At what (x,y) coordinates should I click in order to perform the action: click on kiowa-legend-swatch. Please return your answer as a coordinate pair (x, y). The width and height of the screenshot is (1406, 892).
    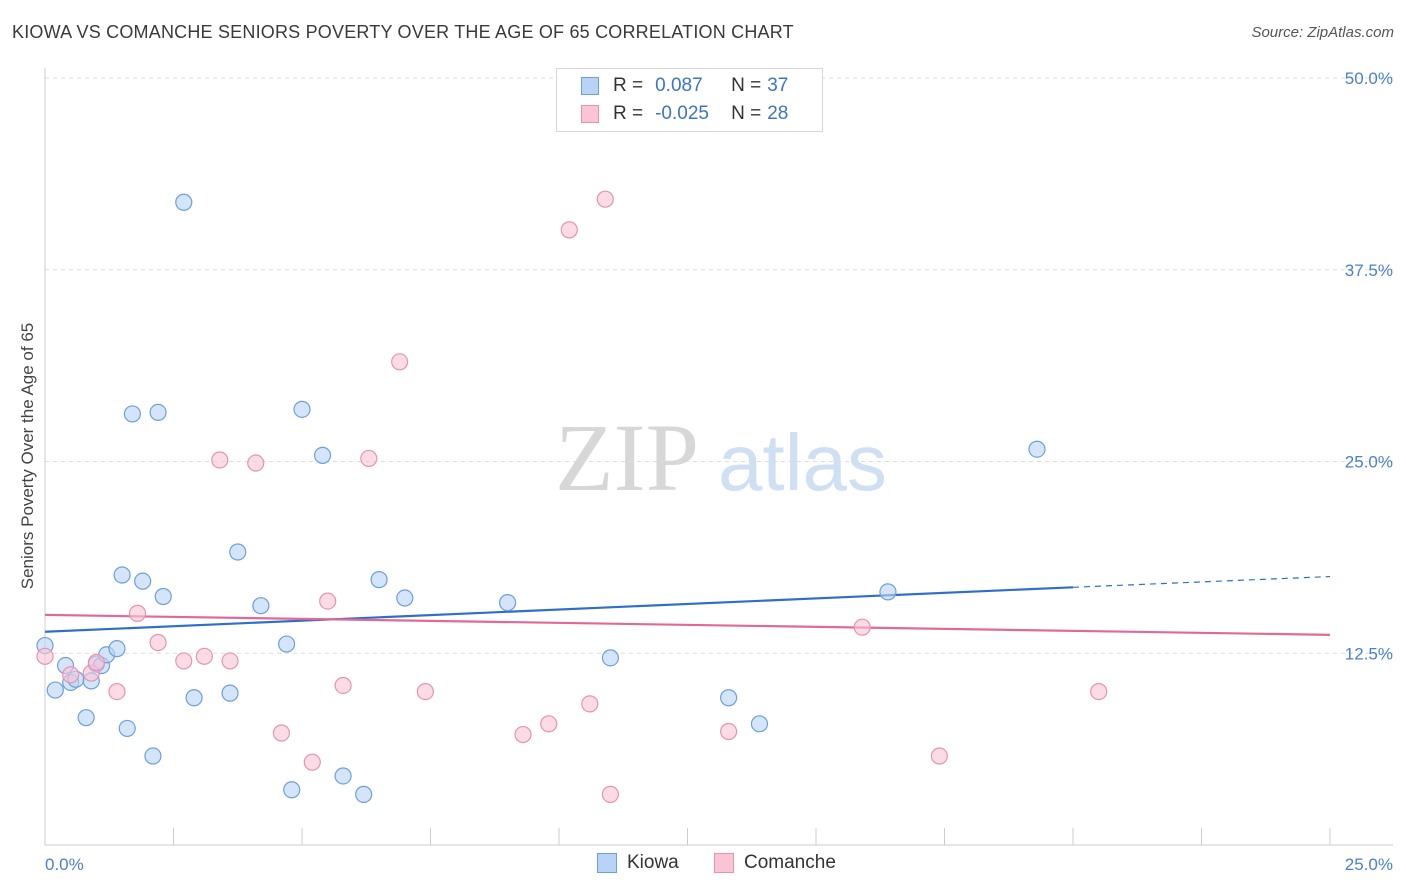
    Looking at the image, I should click on (607, 863).